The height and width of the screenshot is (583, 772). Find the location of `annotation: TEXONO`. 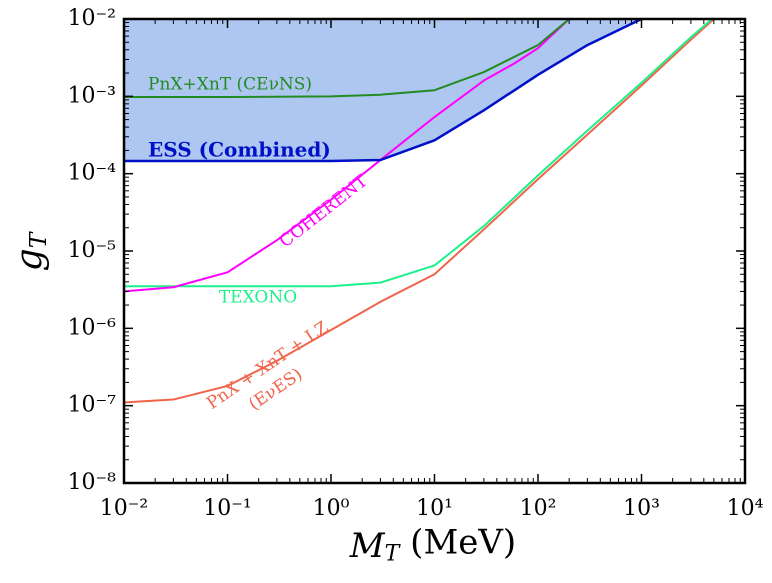

annotation: TEXONO is located at coordinates (258, 298).